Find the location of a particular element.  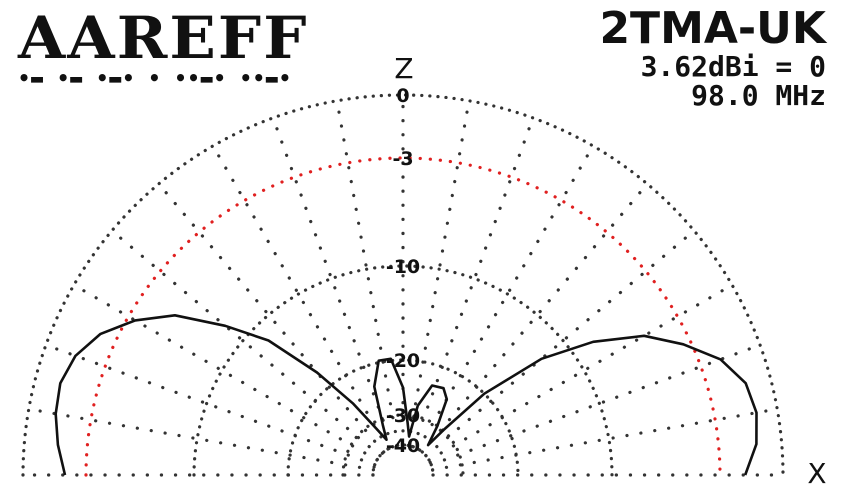

brand-logo: AAREFF •▬ •▬ •▬• • ••▬• ••▬• is located at coordinates (178, 49).